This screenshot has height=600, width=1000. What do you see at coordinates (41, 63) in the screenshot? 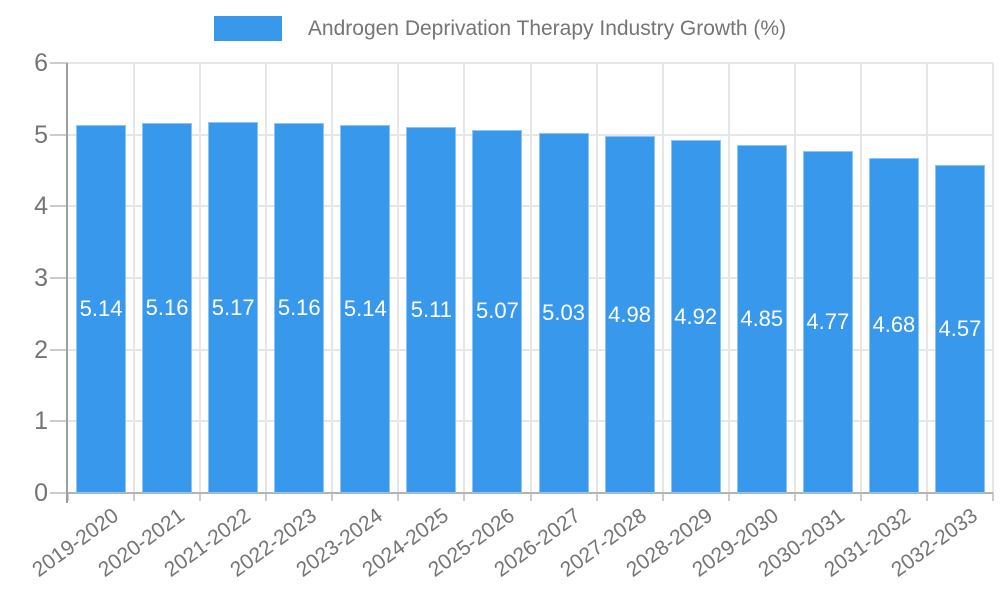
I see `y-tick-label: 6` at bounding box center [41, 63].